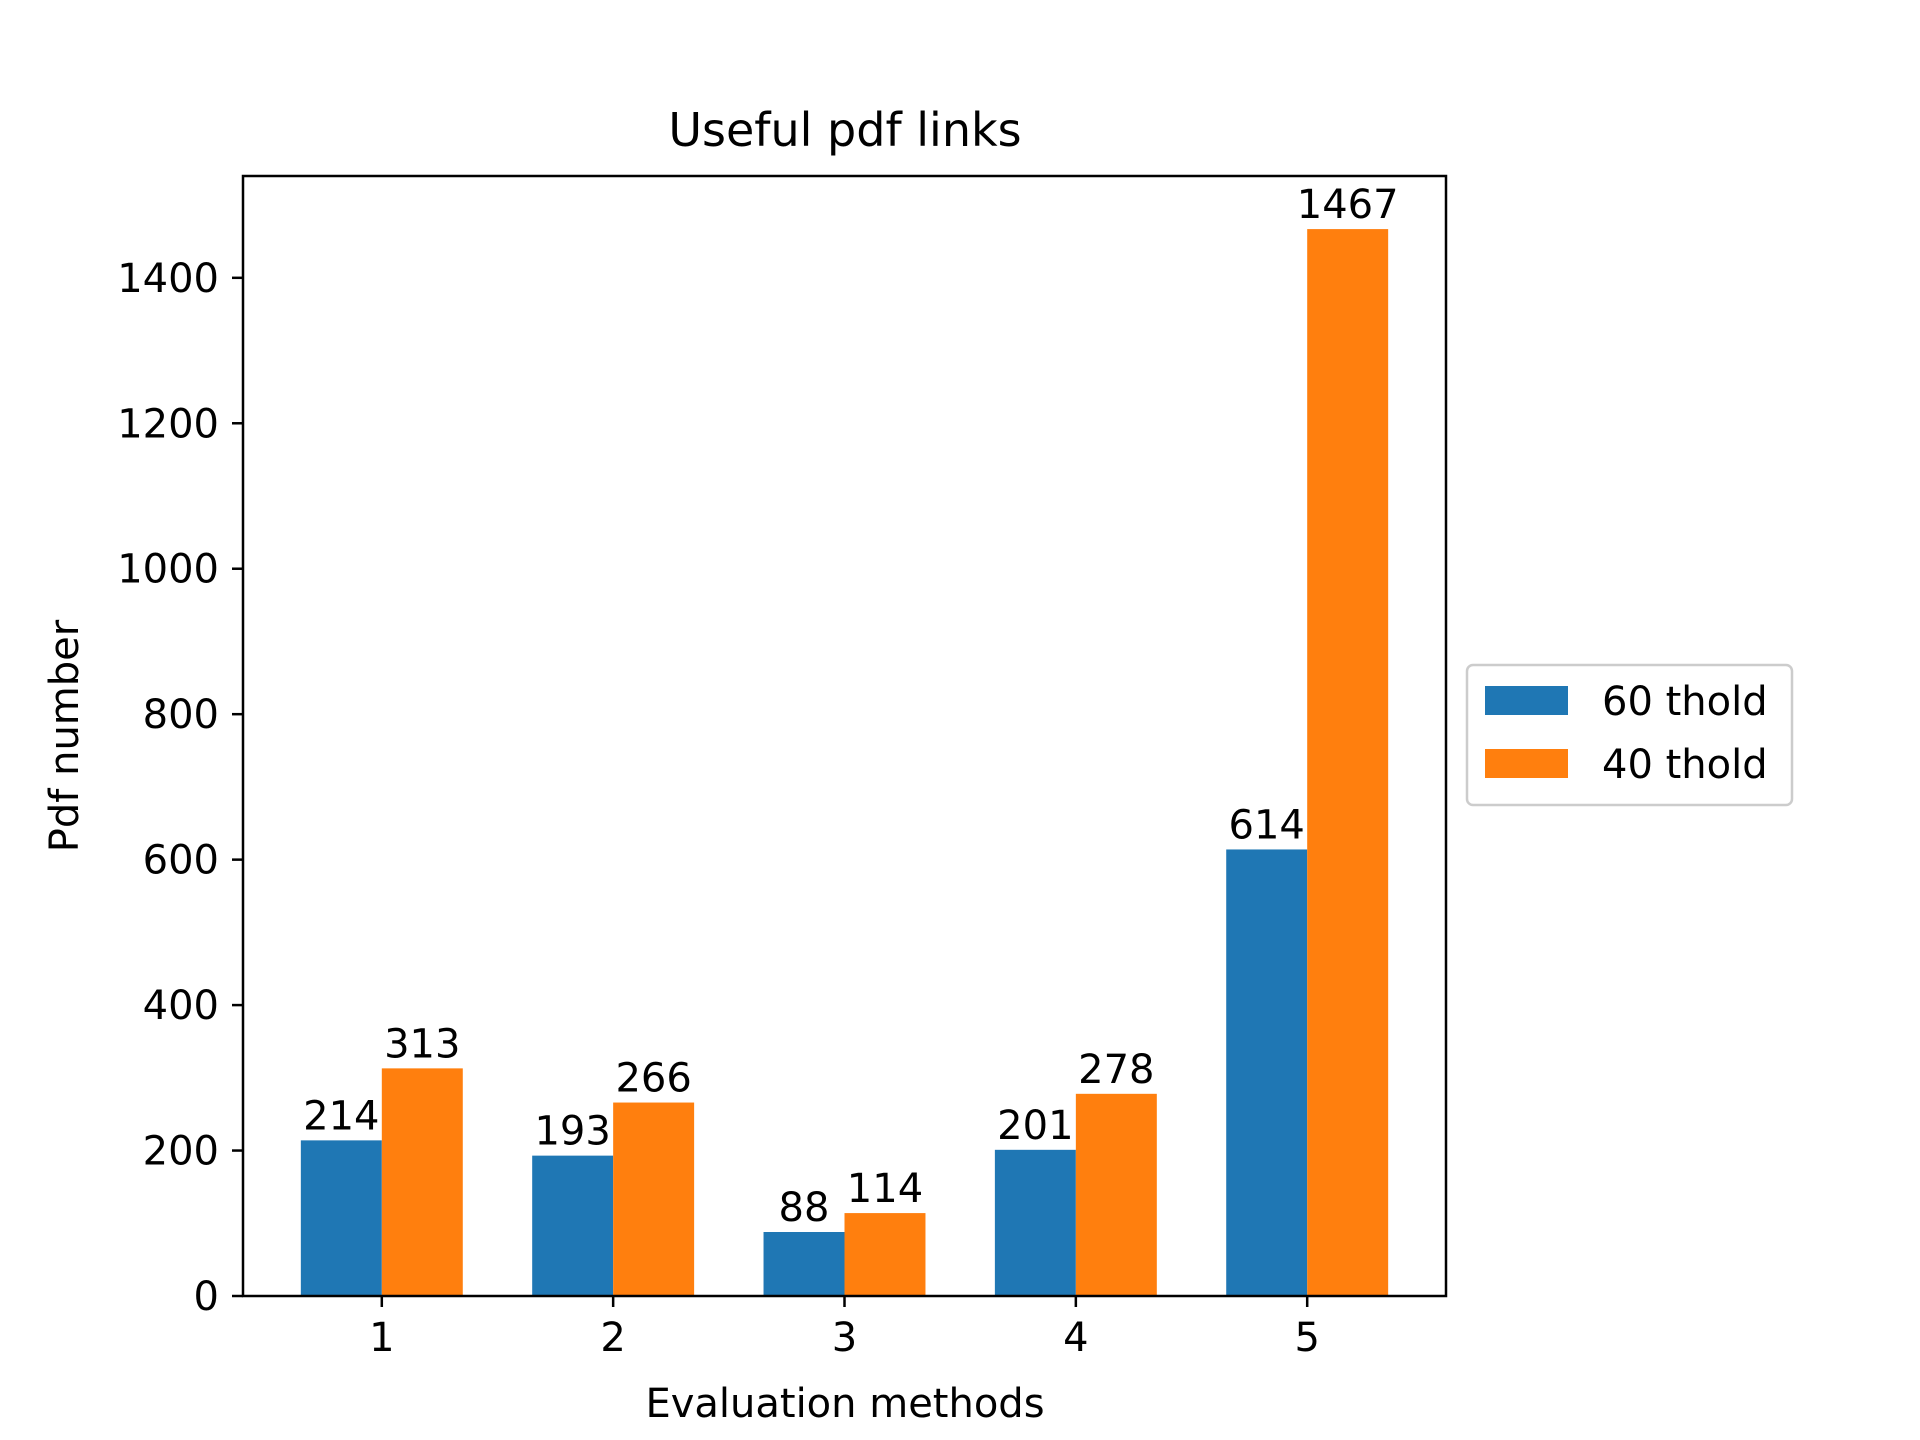 This screenshot has width=1920, height=1440. I want to click on y-axis-label: Pdf number, so click(65, 735).